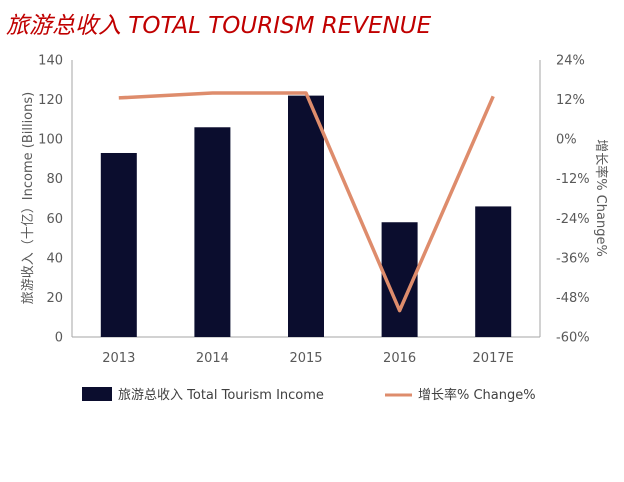 The image size is (624, 482). I want to click on y-tick-label: 100, so click(50, 140).